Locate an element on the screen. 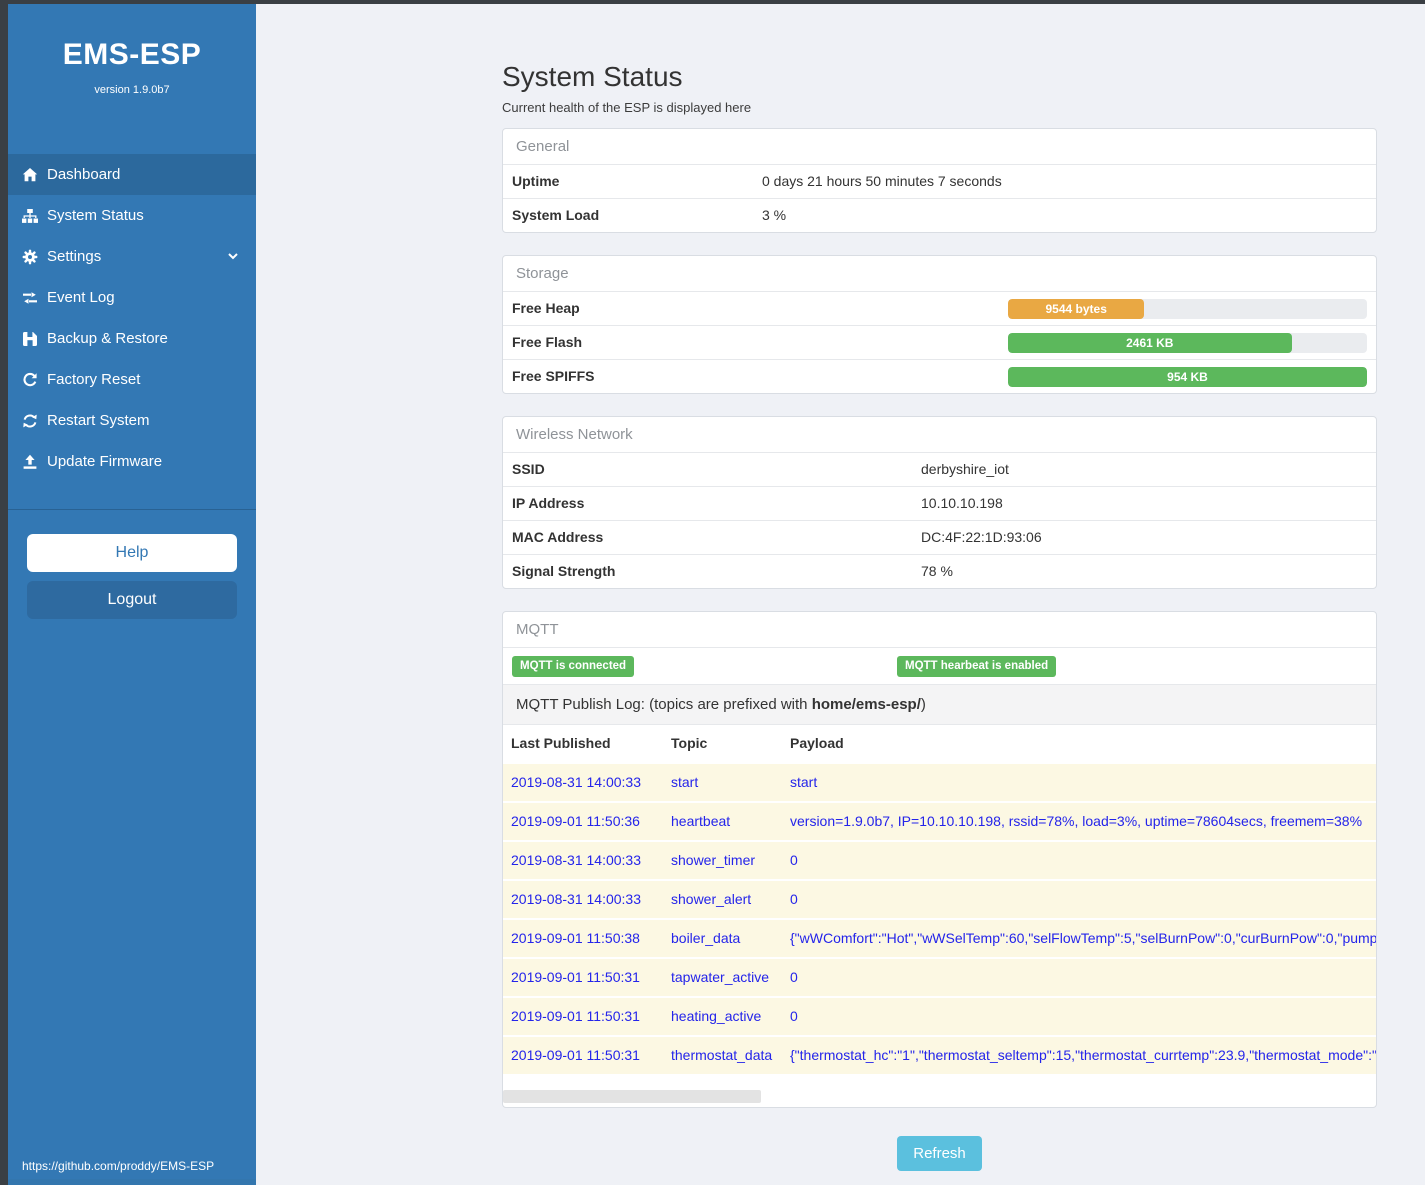 This screenshot has height=1185, width=1425. sidebar-item-system-status: System Status is located at coordinates (132, 215).